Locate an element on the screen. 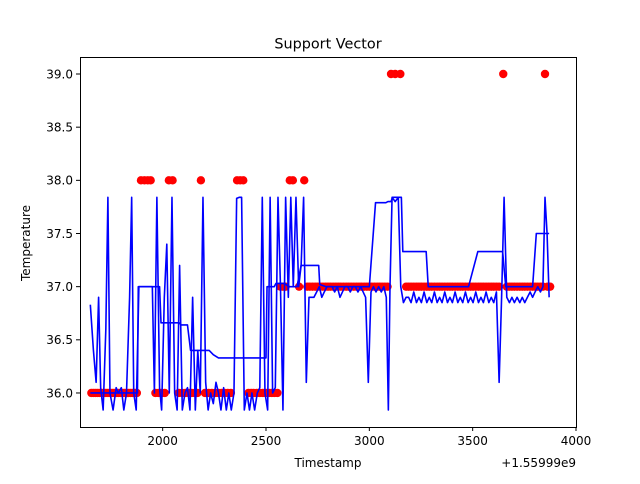 Image resolution: width=640 pixels, height=484 pixels. x-tick-label: 4000 is located at coordinates (576, 441).